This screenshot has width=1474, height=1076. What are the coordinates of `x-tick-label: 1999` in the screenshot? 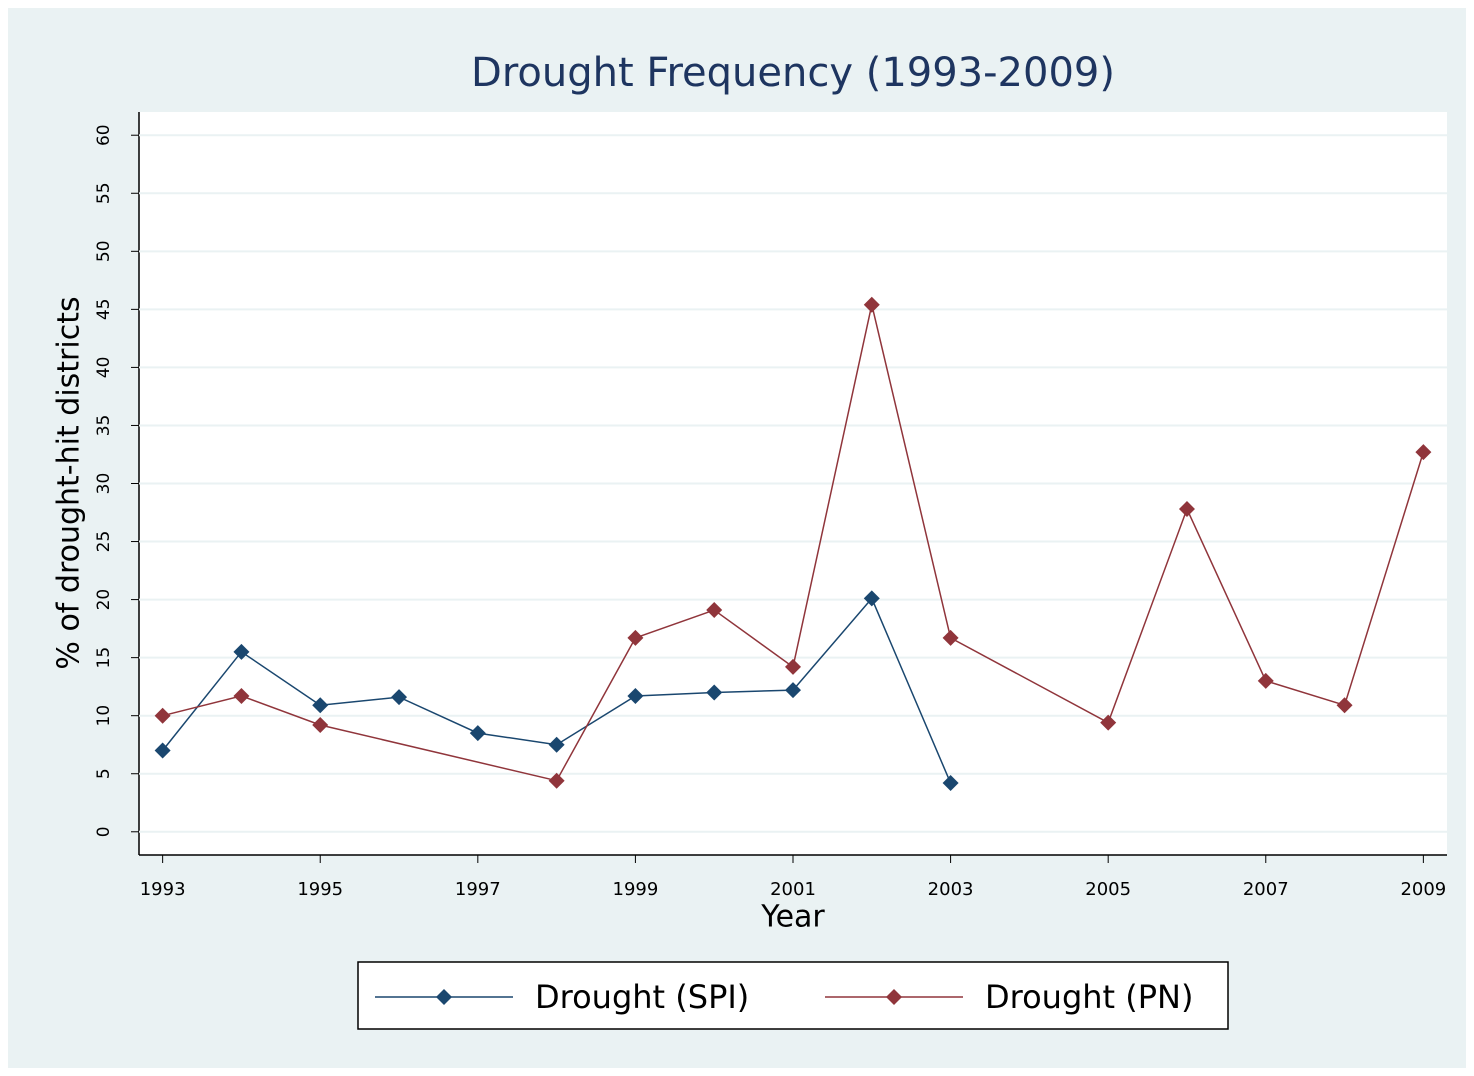 It's located at (636, 889).